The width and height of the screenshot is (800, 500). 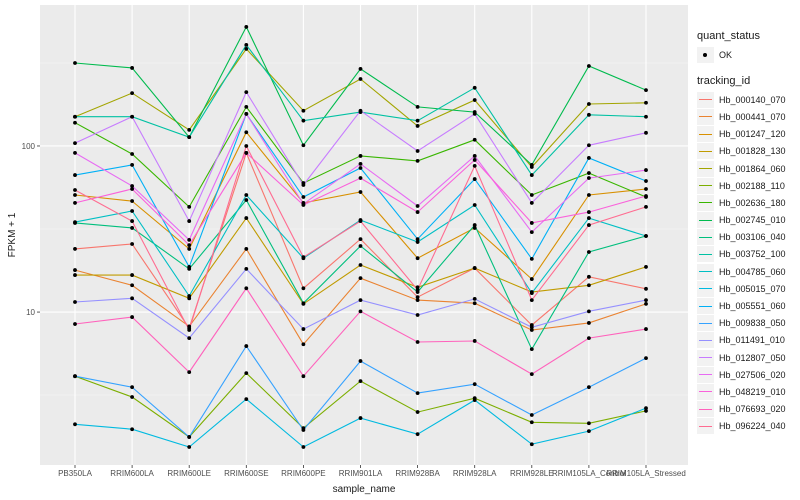 I want to click on legend-item: Hb_048219_010, so click(x=741, y=391).